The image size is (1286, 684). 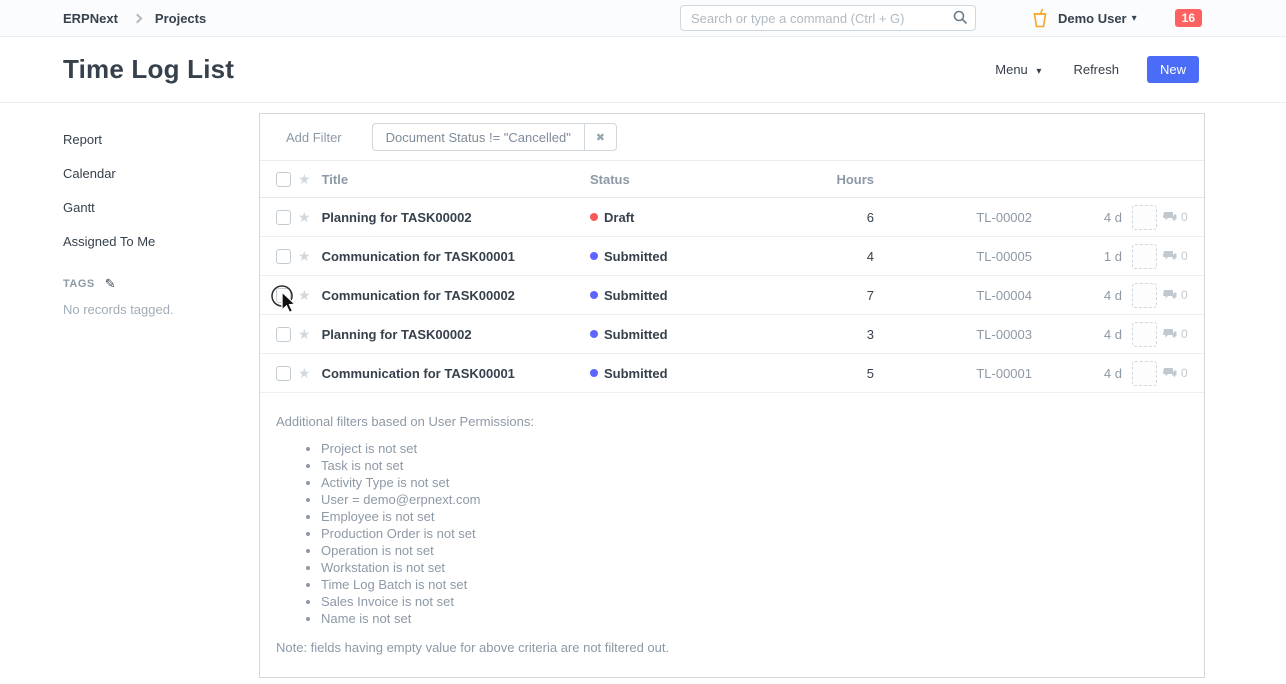 I want to click on permissions-item: Operation is not set, so click(x=754, y=550).